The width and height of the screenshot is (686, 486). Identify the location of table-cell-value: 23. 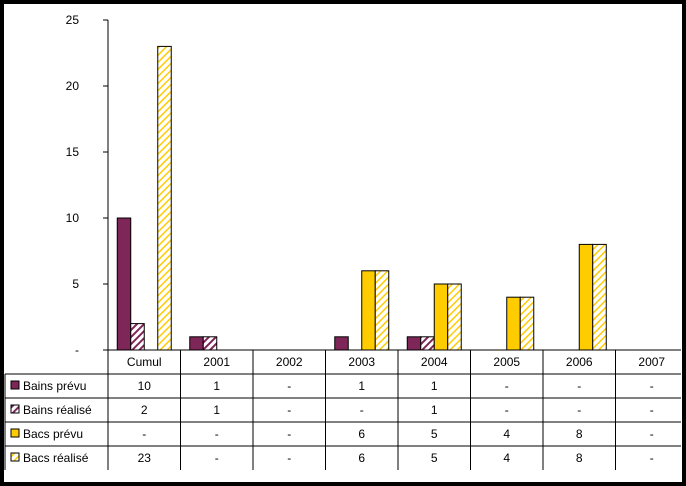
(145, 458).